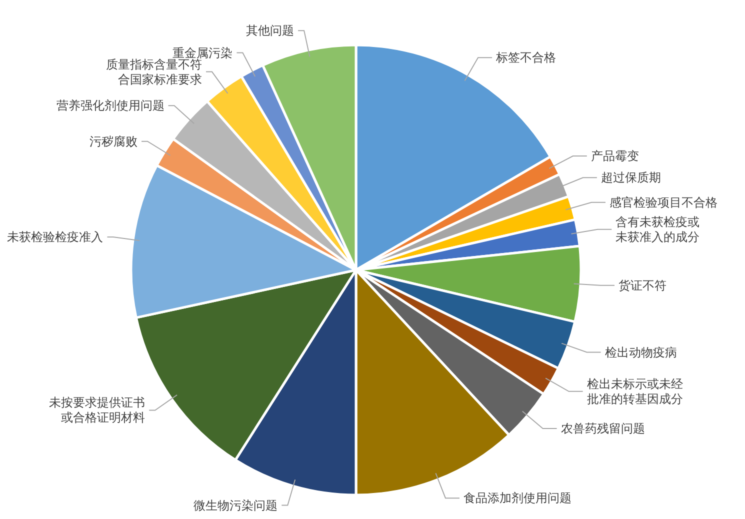 The width and height of the screenshot is (745, 519). I want to click on slice-label: 农兽药残留问题, so click(602, 429).